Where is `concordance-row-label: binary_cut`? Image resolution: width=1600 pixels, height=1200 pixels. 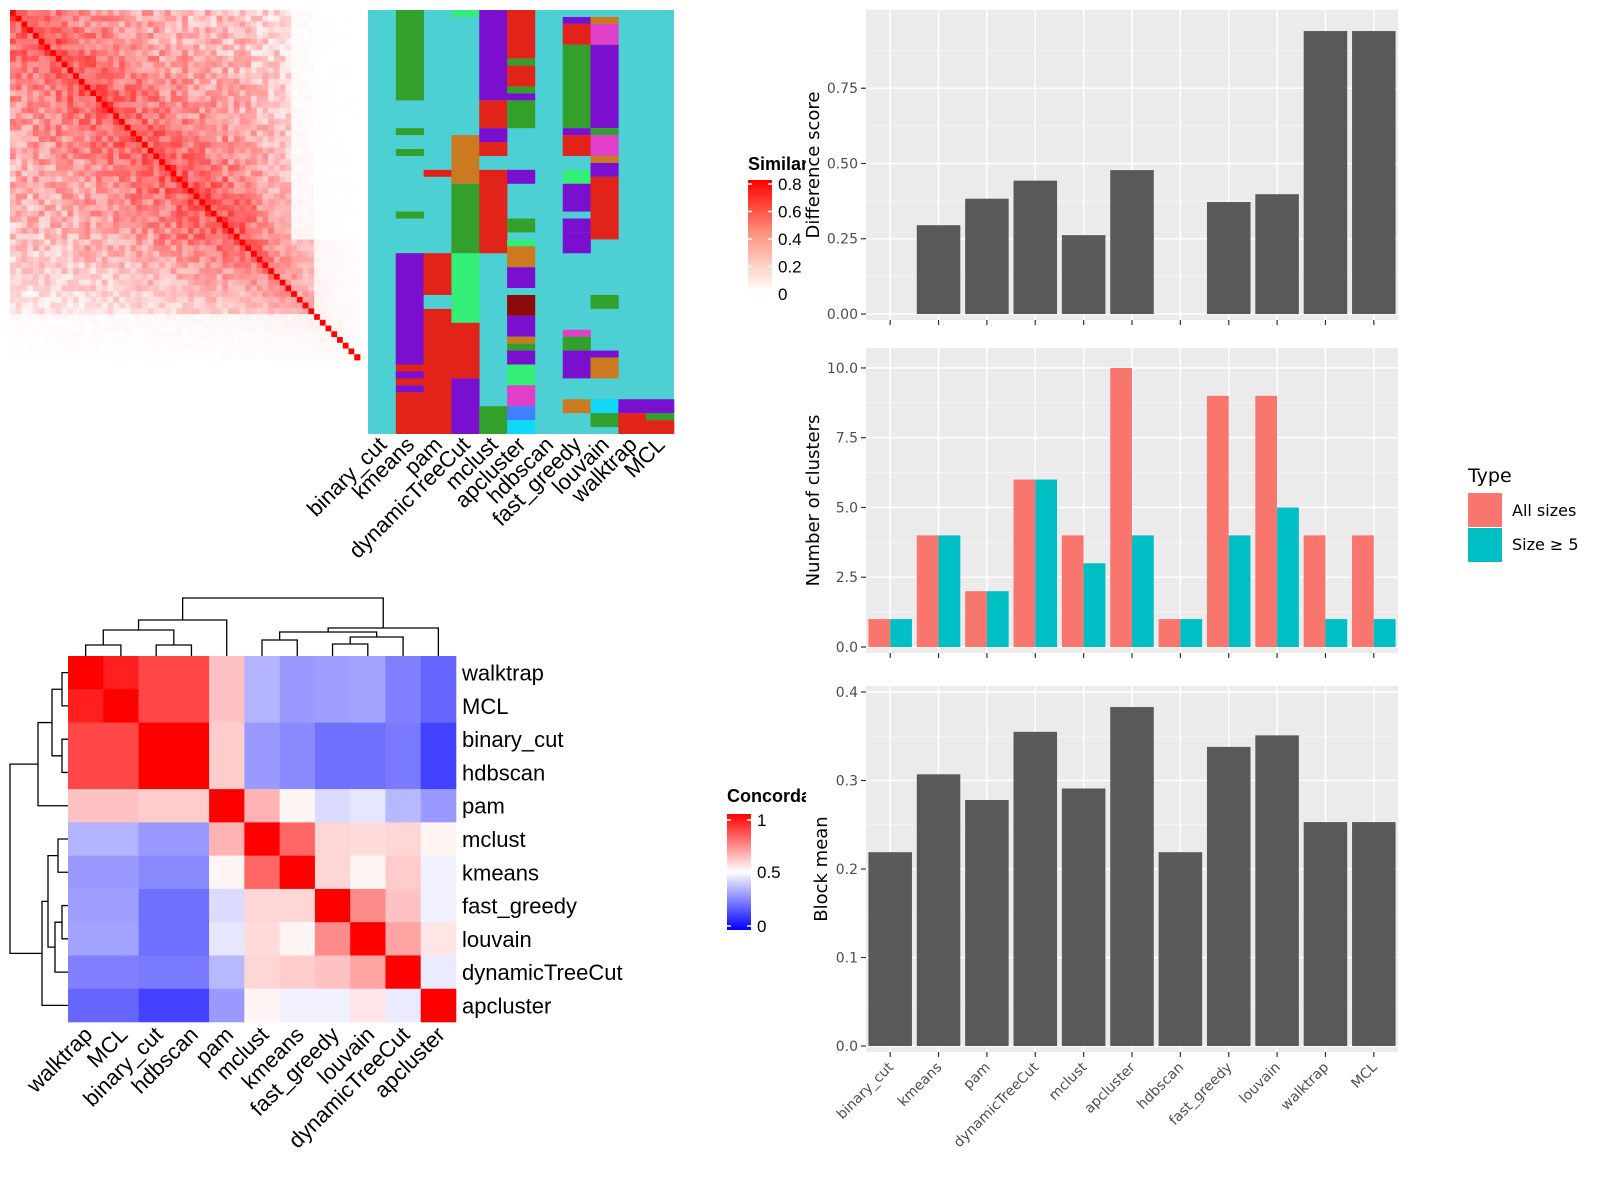 concordance-row-label: binary_cut is located at coordinates (513, 739).